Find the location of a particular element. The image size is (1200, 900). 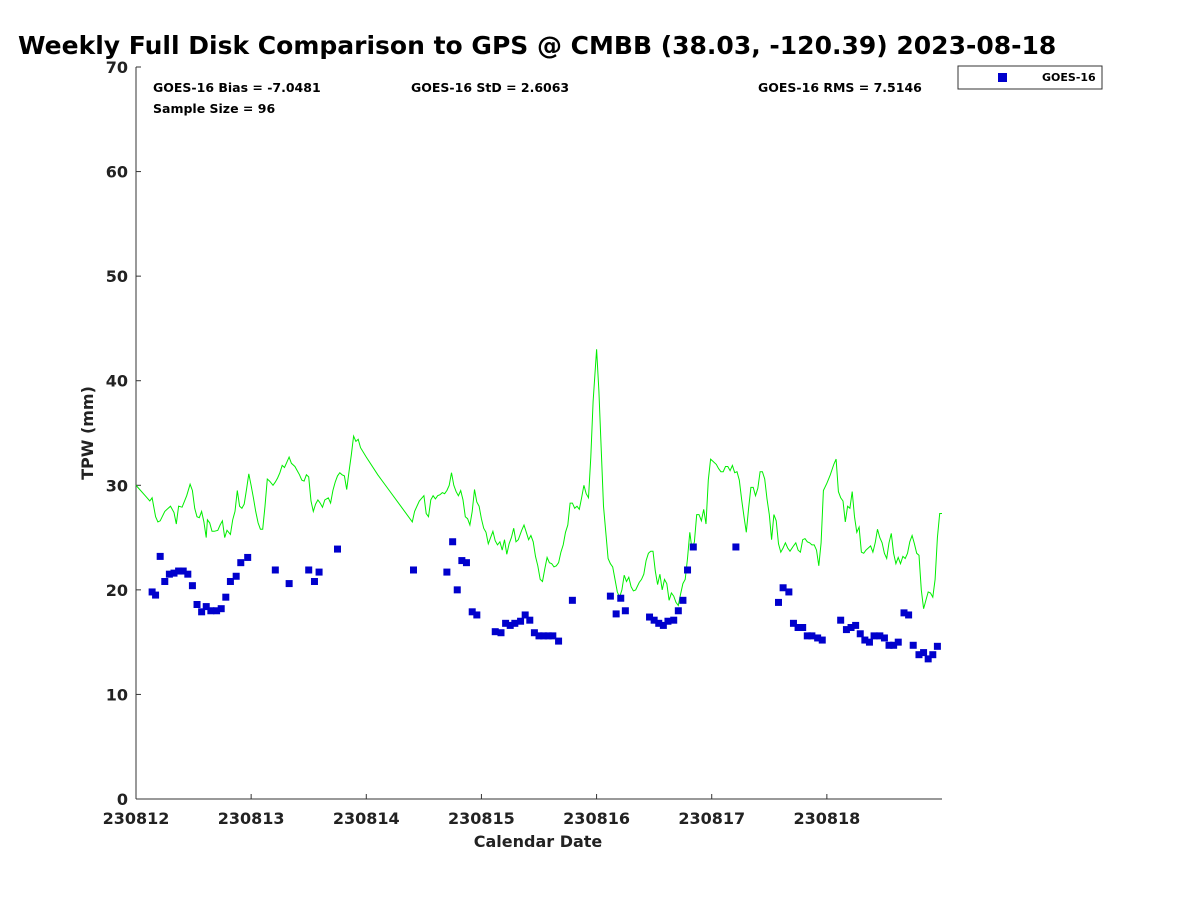

y-tick-label: 70 is located at coordinates (117, 67).